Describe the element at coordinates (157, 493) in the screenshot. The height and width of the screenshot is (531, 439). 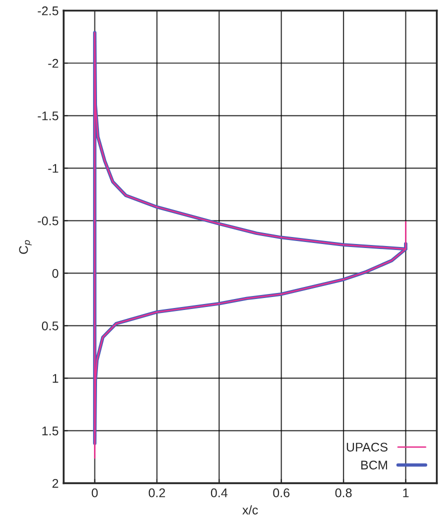
I see `x-tick-label: 0.2` at that location.